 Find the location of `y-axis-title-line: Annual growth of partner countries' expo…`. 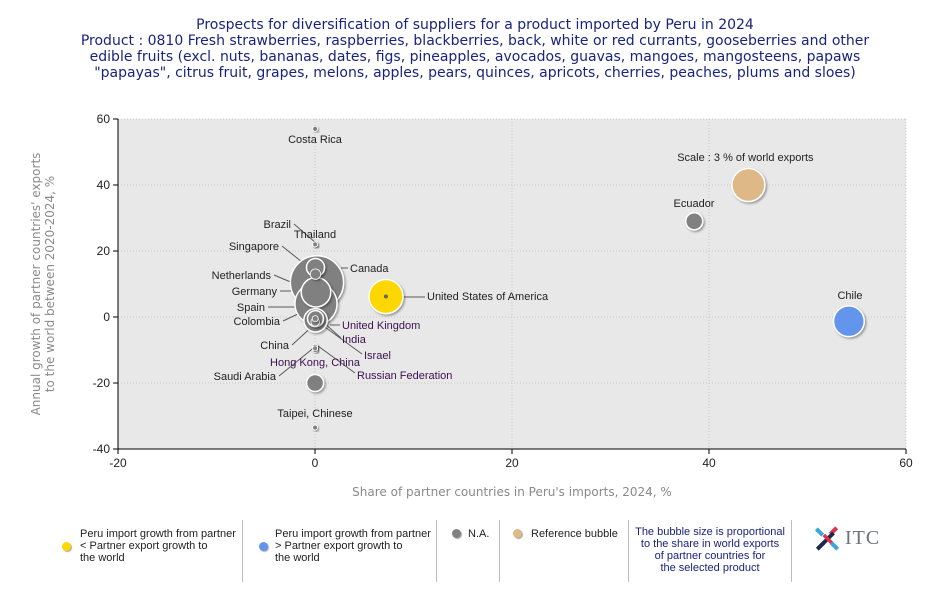

y-axis-title-line: Annual growth of partner countries' expo… is located at coordinates (36, 284).